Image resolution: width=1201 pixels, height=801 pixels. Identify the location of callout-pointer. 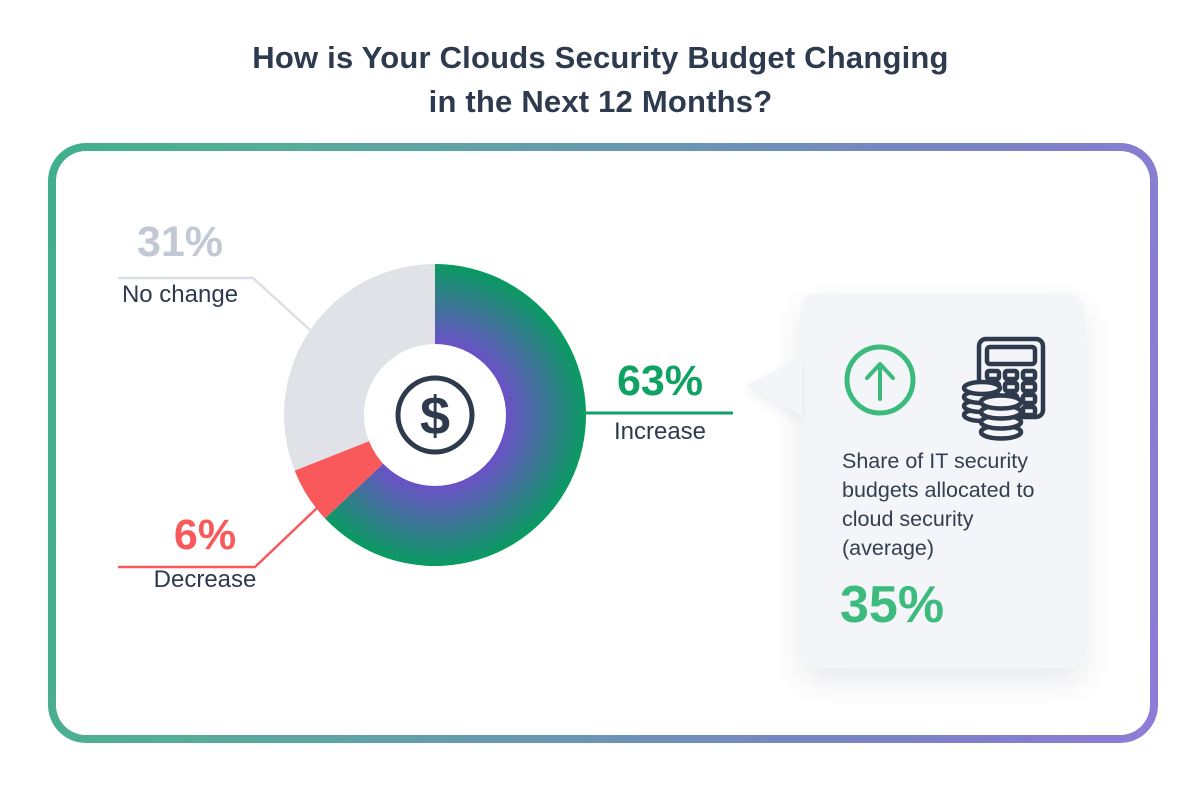
(774, 386).